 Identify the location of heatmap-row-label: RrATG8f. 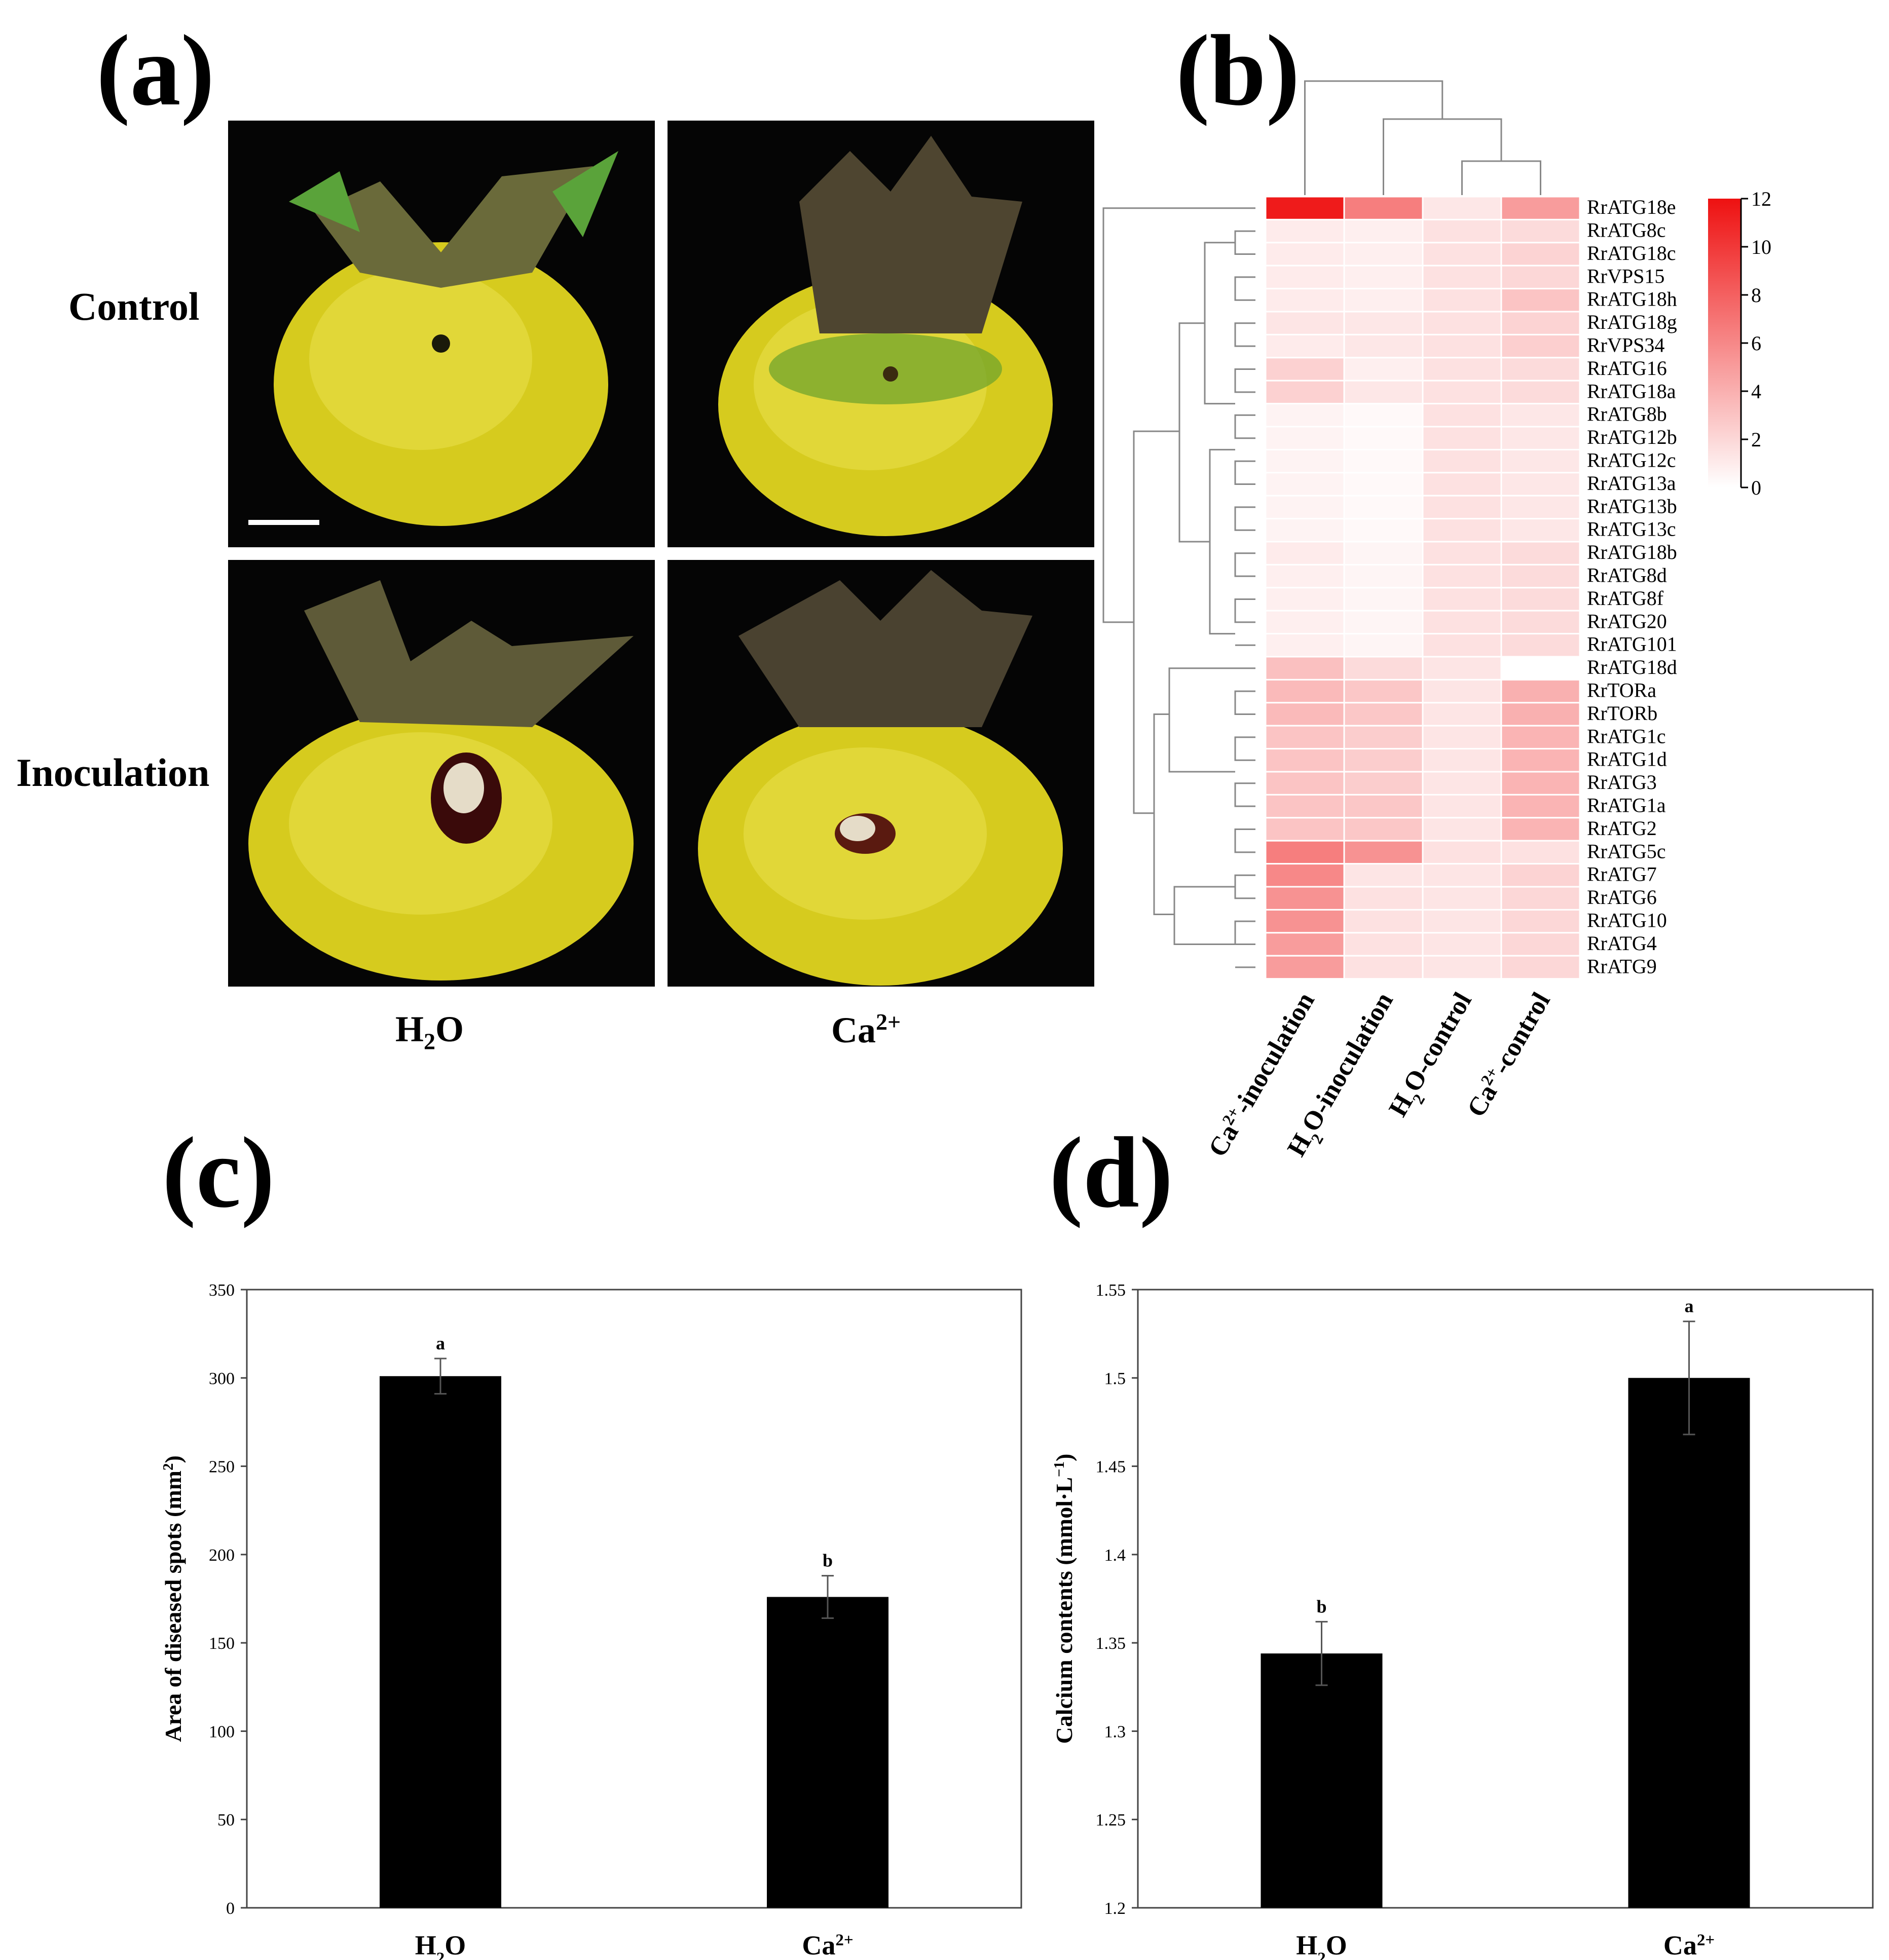
(1625, 598).